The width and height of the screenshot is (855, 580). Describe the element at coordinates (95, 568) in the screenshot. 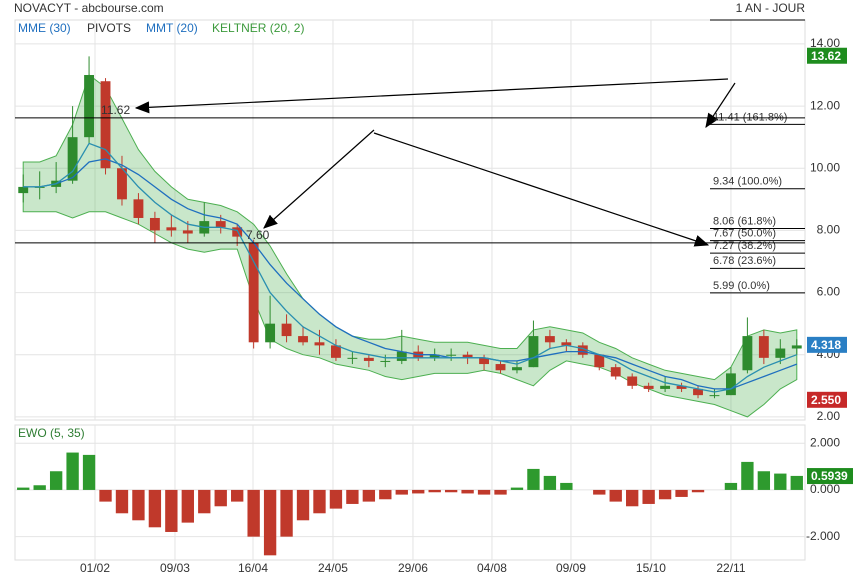

I see `x-tick-label: 01/02` at that location.